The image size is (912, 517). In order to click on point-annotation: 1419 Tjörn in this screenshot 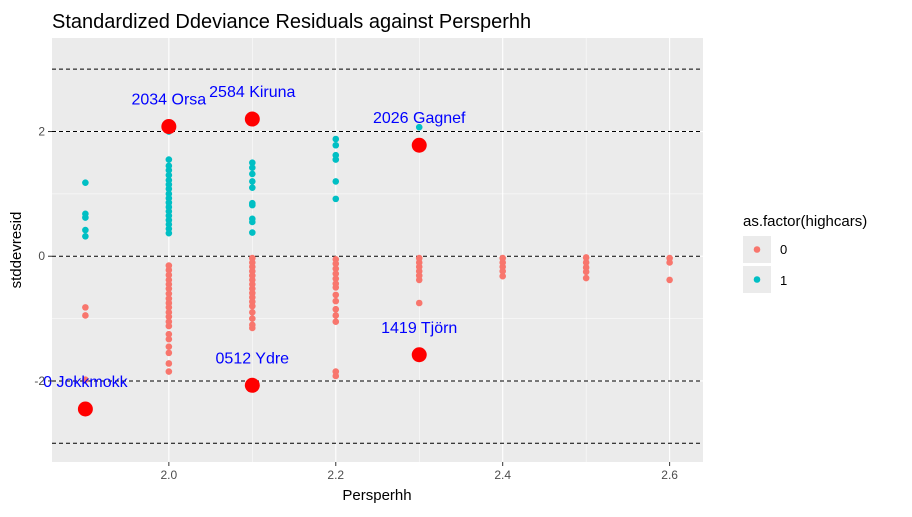, I will do `click(419, 328)`.